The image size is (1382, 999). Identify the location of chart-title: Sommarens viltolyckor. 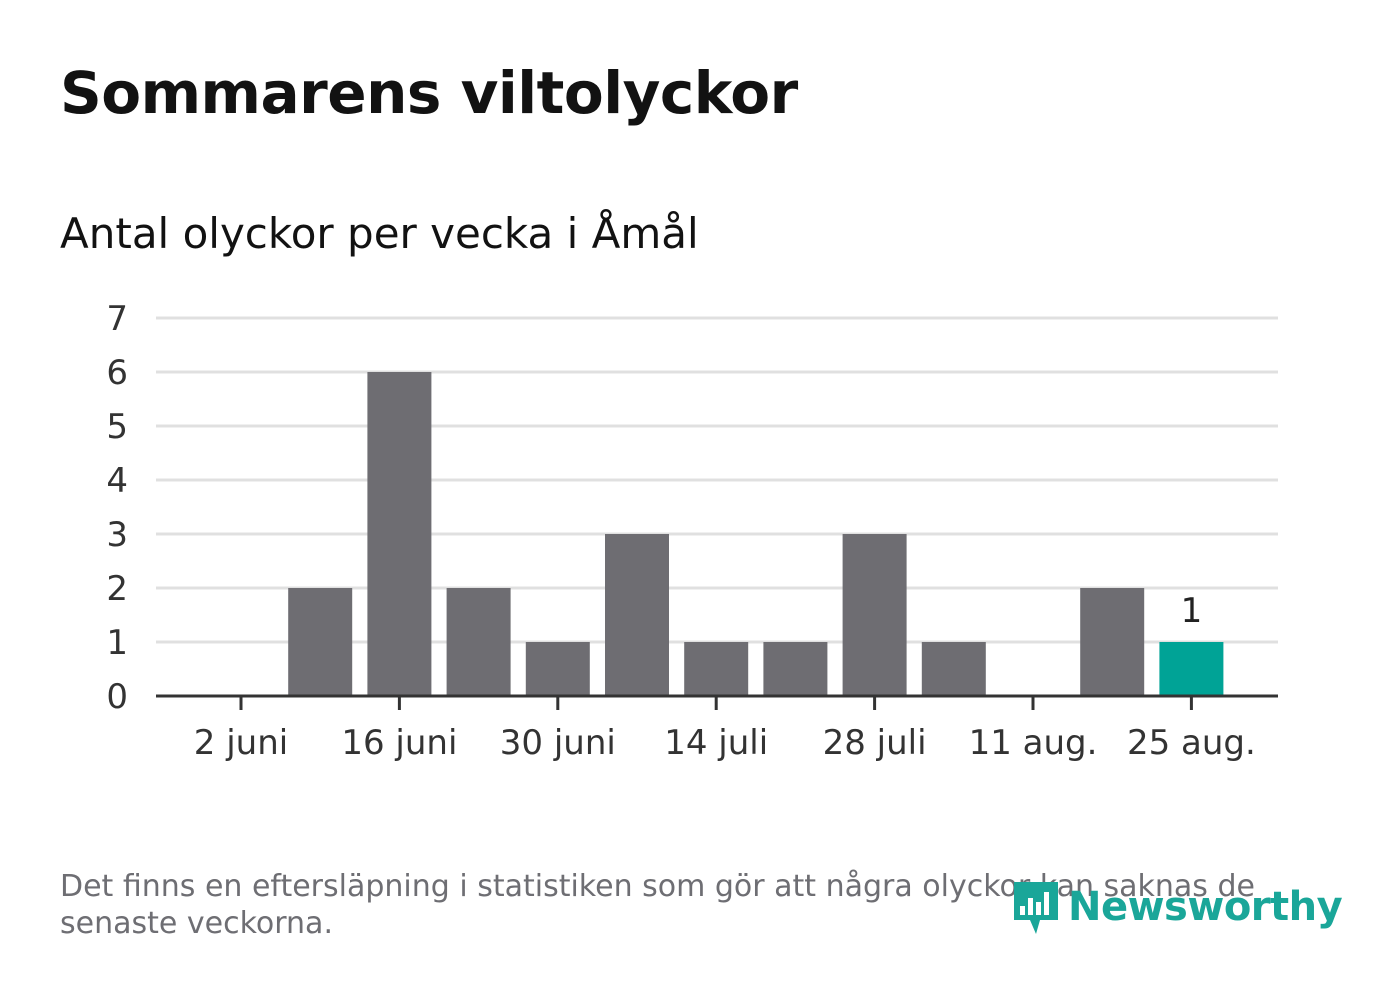
(429, 93).